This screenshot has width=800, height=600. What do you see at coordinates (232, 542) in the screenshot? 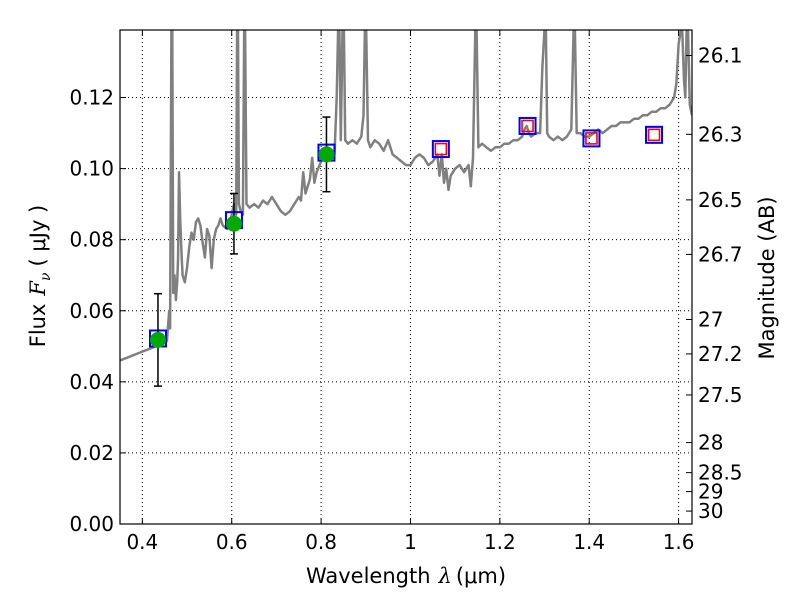
I see `x-tick-label: 0.6` at bounding box center [232, 542].